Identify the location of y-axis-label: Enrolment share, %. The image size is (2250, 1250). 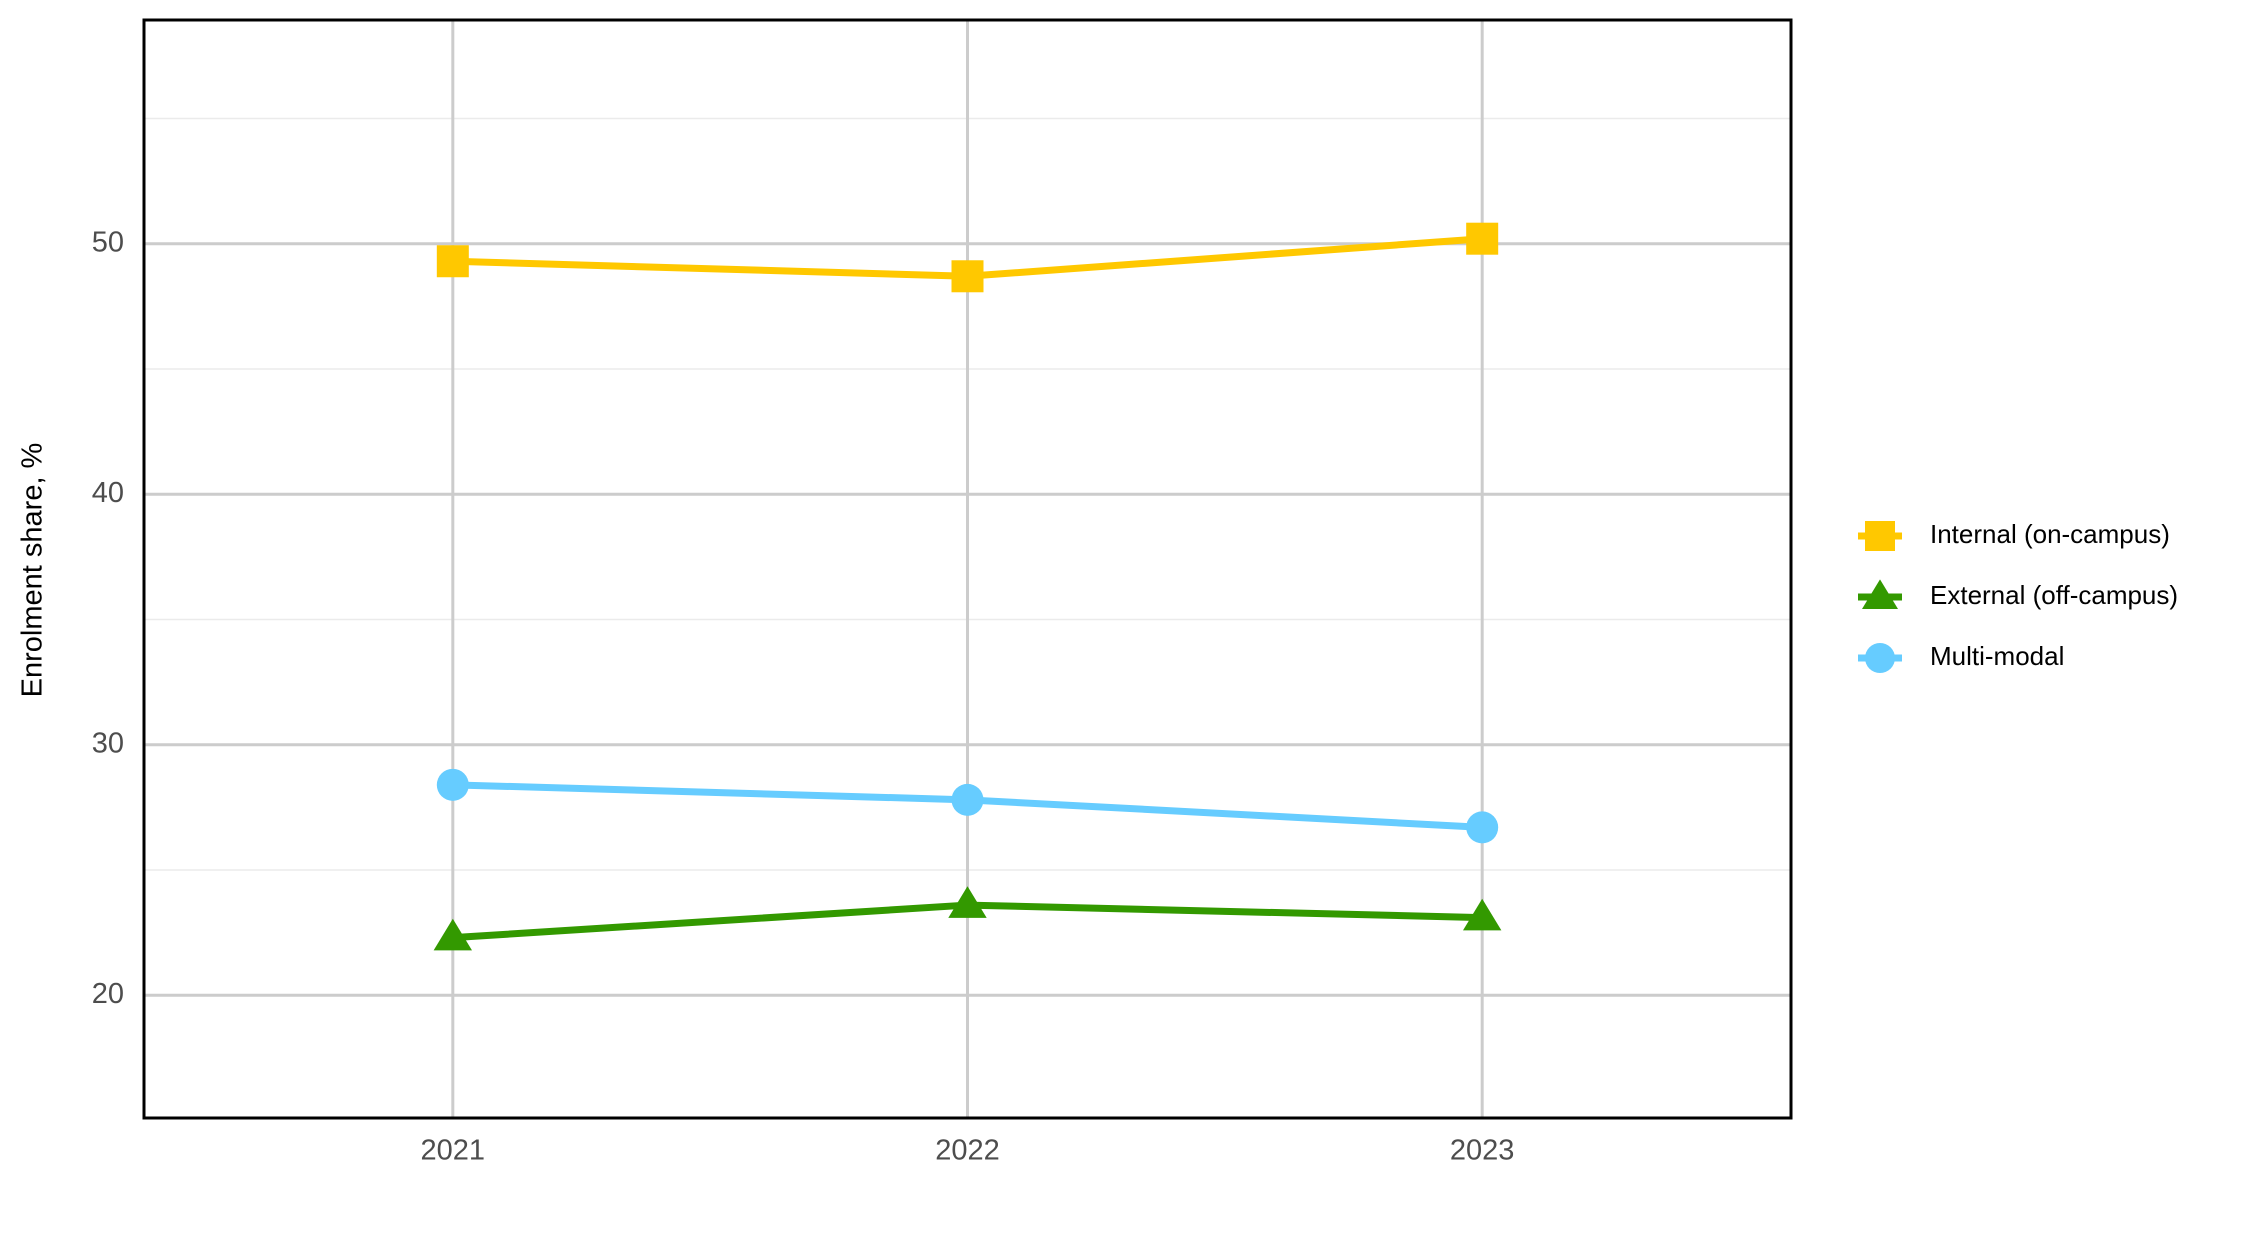
(33, 570).